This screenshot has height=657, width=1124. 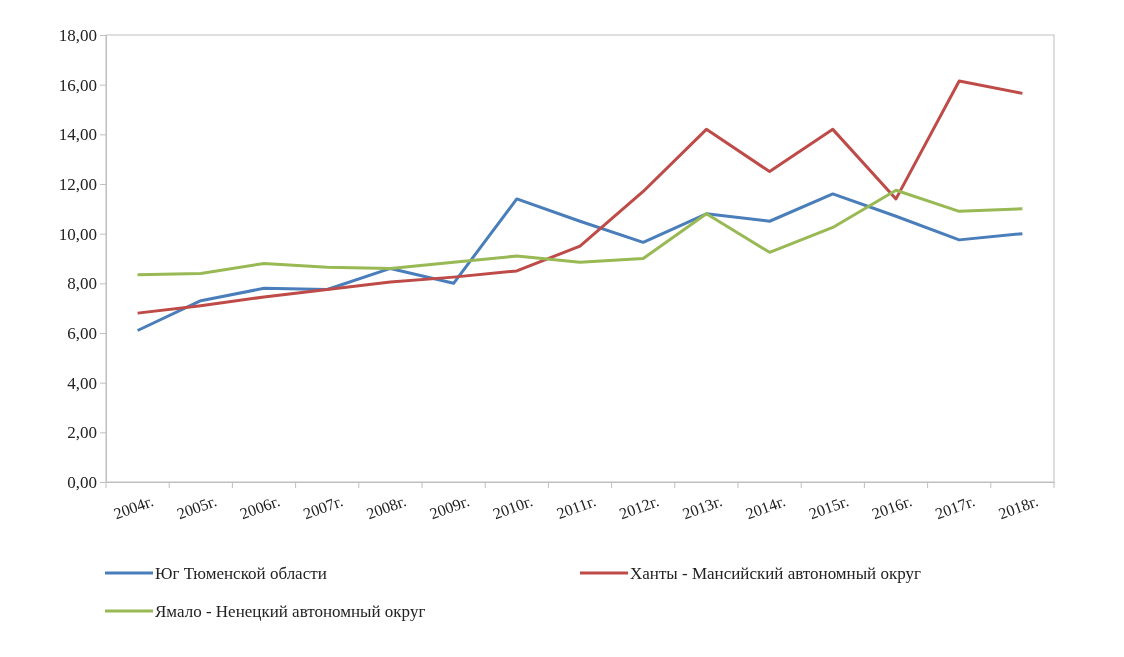 What do you see at coordinates (77, 184) in the screenshot?
I see `y-tick-label: 12,00` at bounding box center [77, 184].